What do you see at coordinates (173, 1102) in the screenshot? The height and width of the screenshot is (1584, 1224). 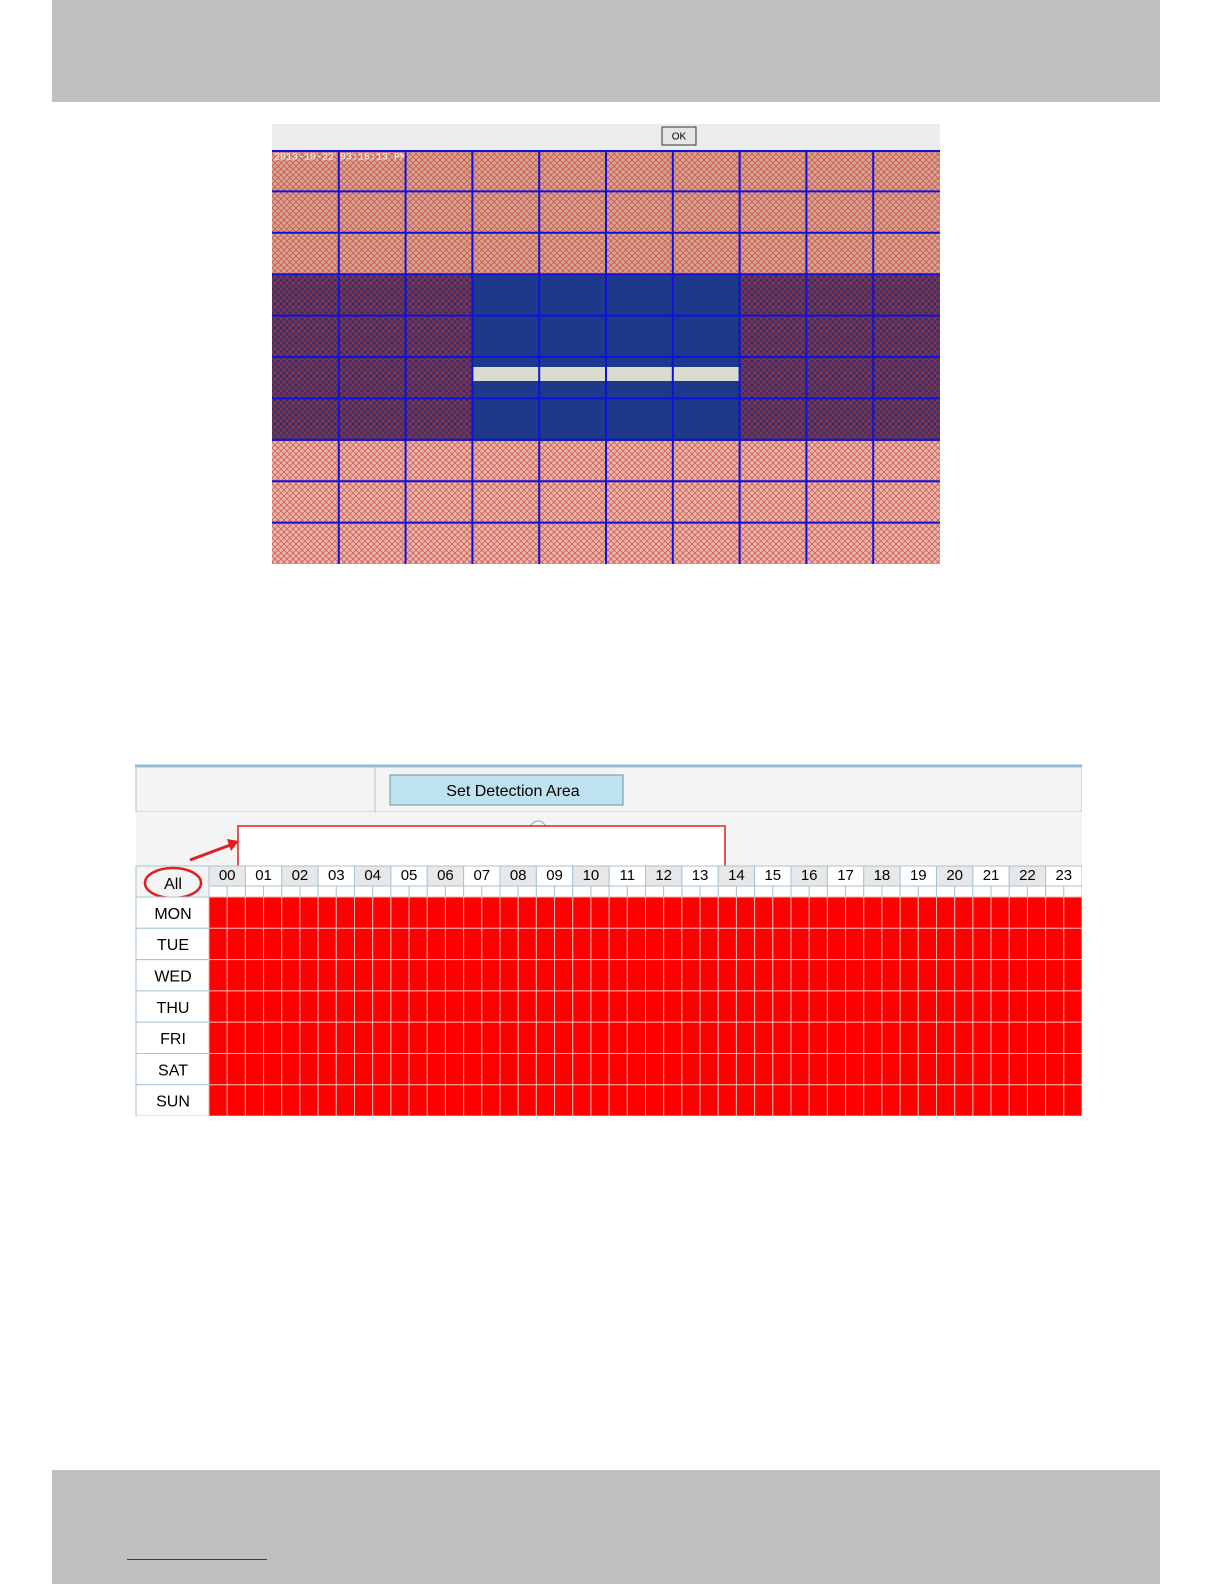 I see `day-label: SUN` at bounding box center [173, 1102].